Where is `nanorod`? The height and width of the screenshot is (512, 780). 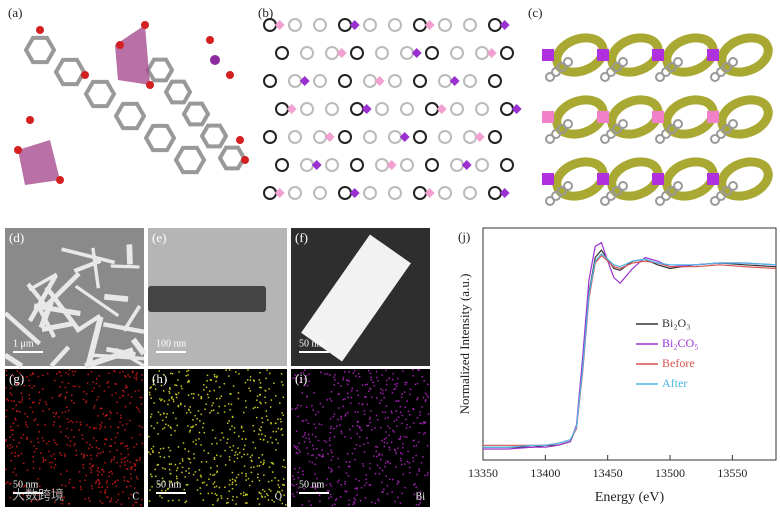 nanorod is located at coordinates (125, 266).